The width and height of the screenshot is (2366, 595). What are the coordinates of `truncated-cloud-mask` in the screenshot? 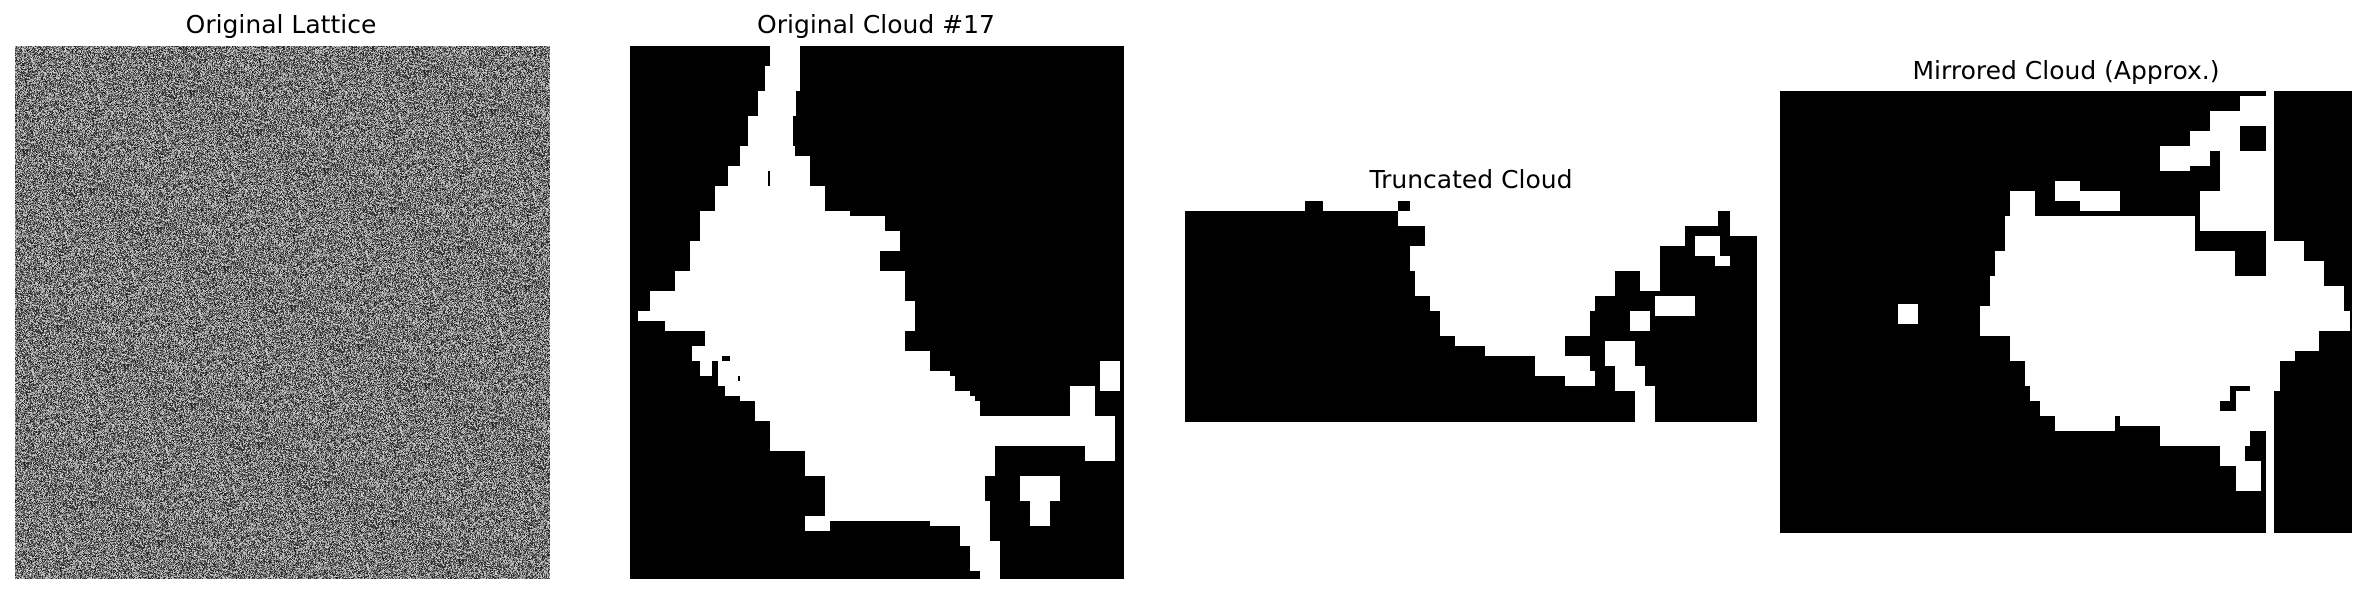 It's located at (1471, 311).